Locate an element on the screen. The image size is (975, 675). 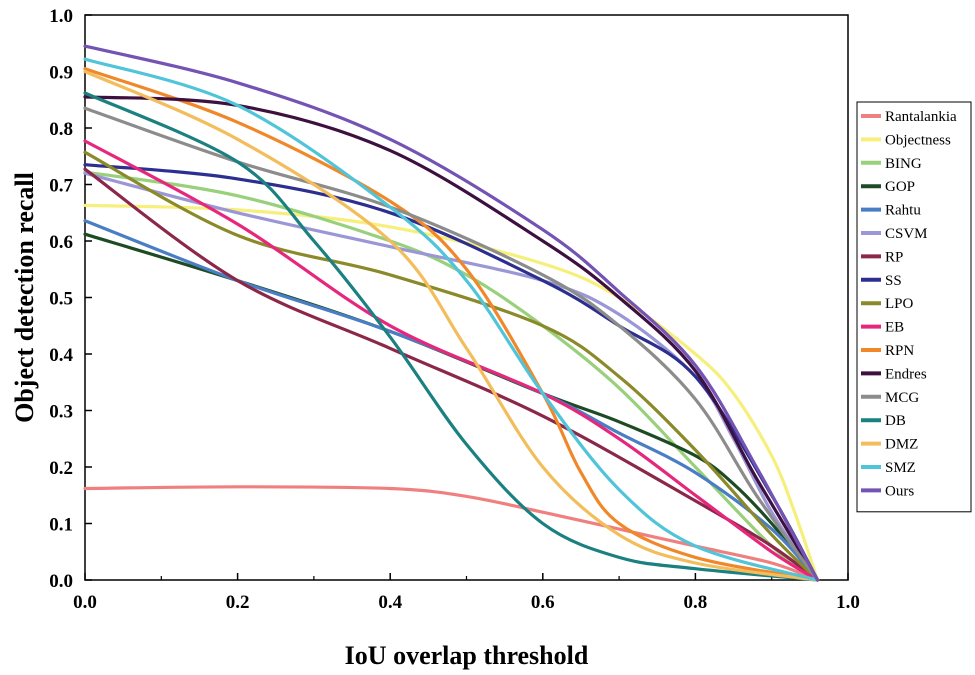
y-tick-label: 0.2 is located at coordinates (61, 468).